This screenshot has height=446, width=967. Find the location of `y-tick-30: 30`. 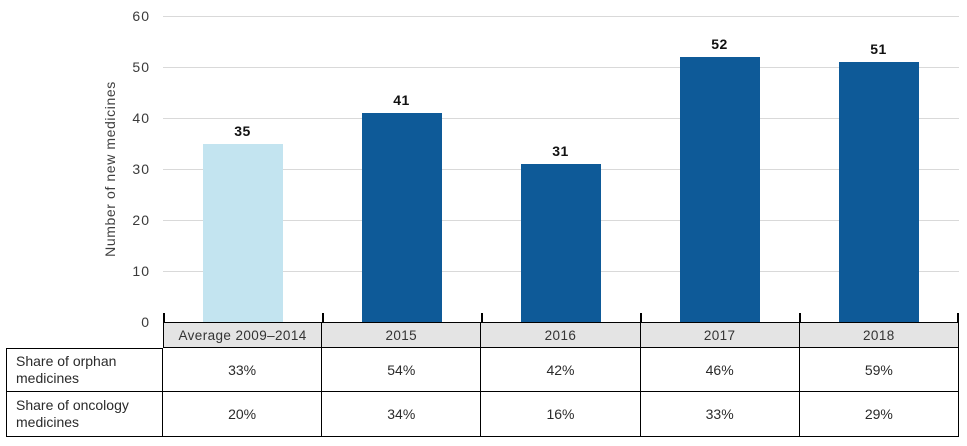

y-tick-30: 30 is located at coordinates (141, 169).